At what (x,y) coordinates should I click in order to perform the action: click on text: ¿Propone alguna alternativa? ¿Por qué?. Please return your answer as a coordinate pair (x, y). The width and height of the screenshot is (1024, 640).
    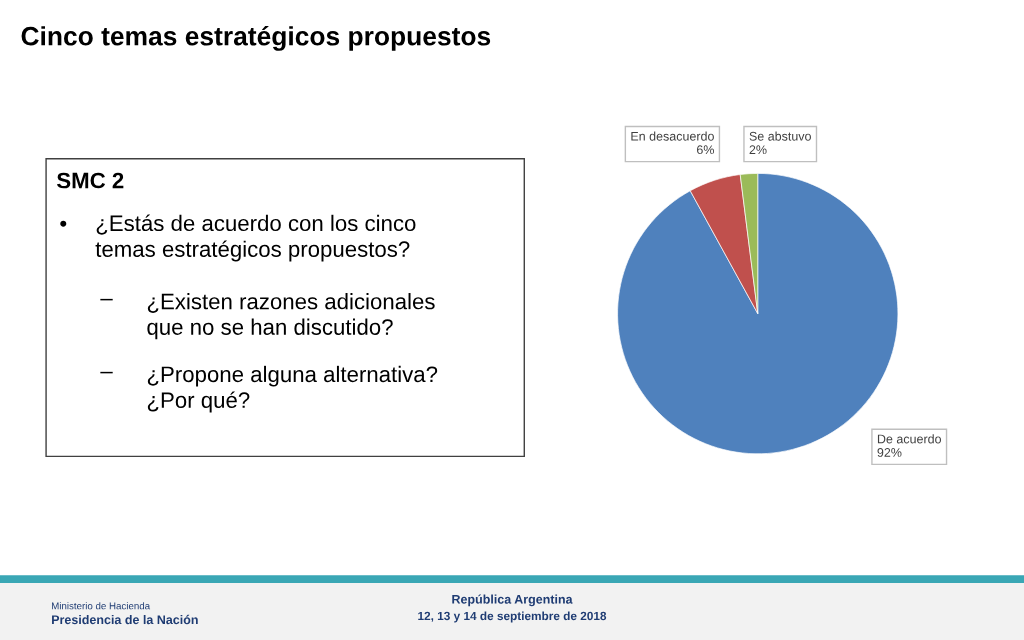
    Looking at the image, I should click on (292, 389).